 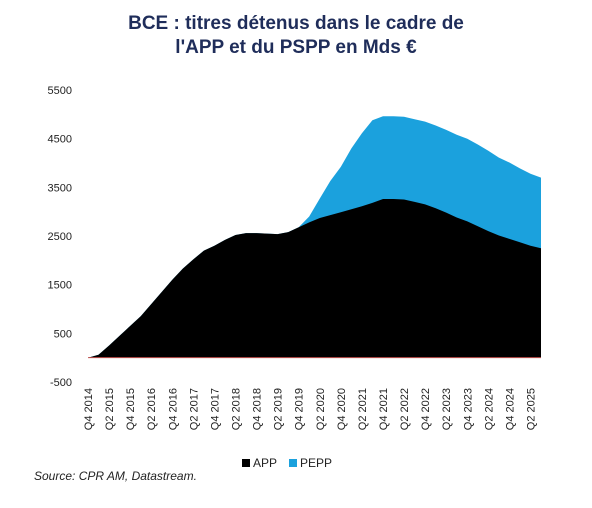 I want to click on y-axis-ticks: 5500 4500 3500 2500 1500 500 -500, so click(x=60, y=237).